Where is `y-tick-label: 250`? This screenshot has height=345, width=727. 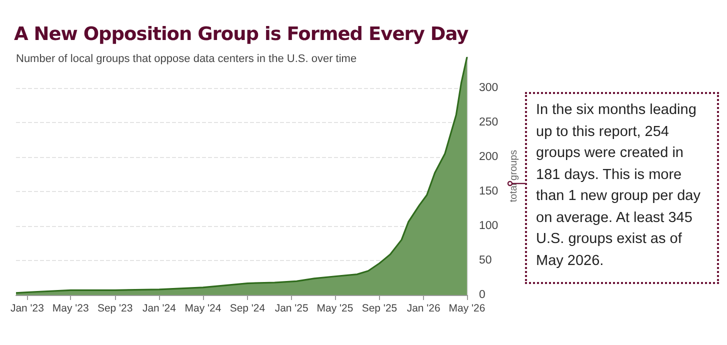 y-tick-label: 250 is located at coordinates (488, 122).